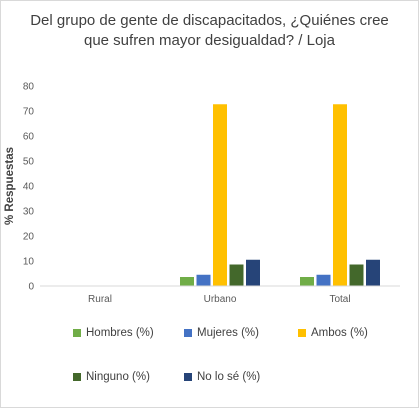 The image size is (419, 408). Describe the element at coordinates (29, 237) in the screenshot. I see `y-tick-label: 20` at that location.